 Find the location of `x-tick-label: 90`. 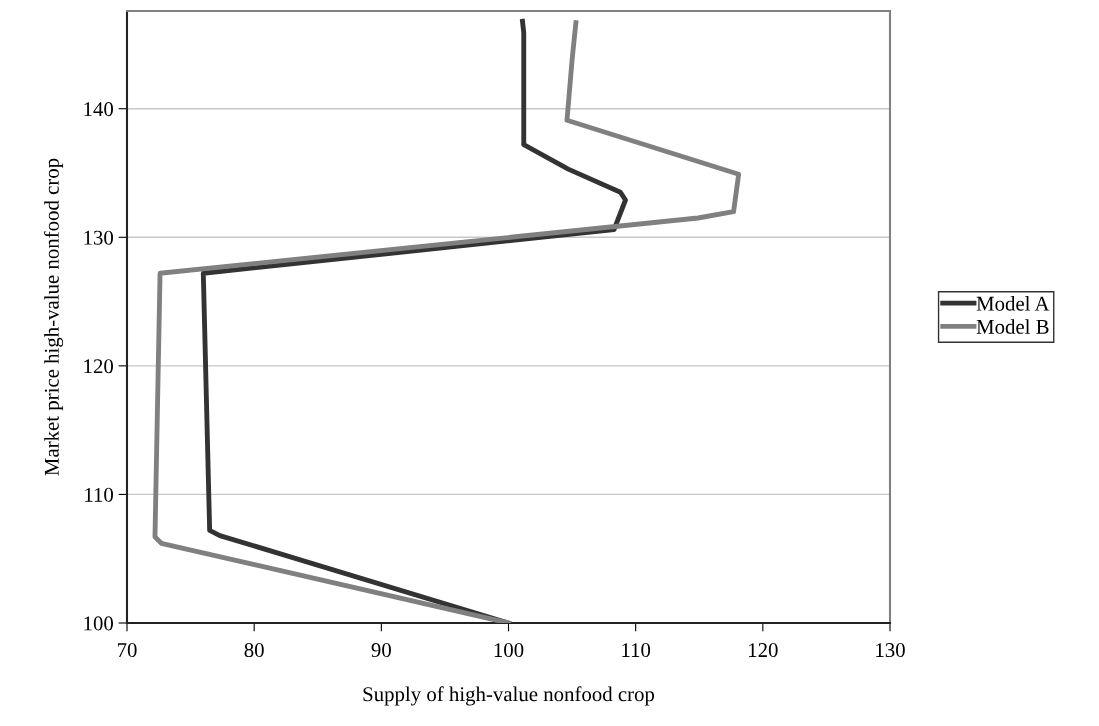

x-tick-label: 90 is located at coordinates (381, 650).